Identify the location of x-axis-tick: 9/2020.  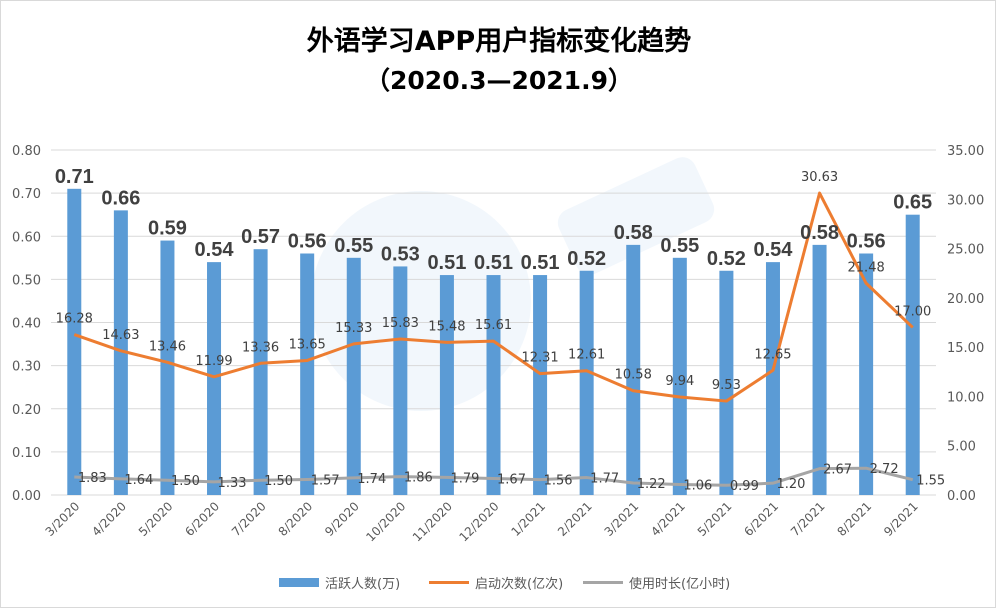
(342, 519).